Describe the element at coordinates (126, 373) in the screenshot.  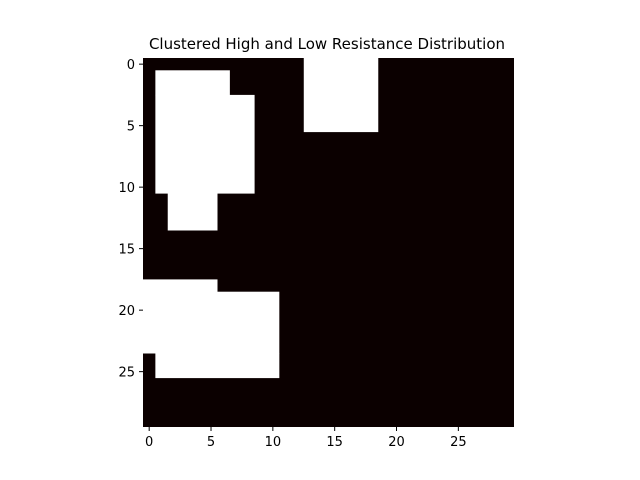
I see `y-tick-label-25: 25` at that location.